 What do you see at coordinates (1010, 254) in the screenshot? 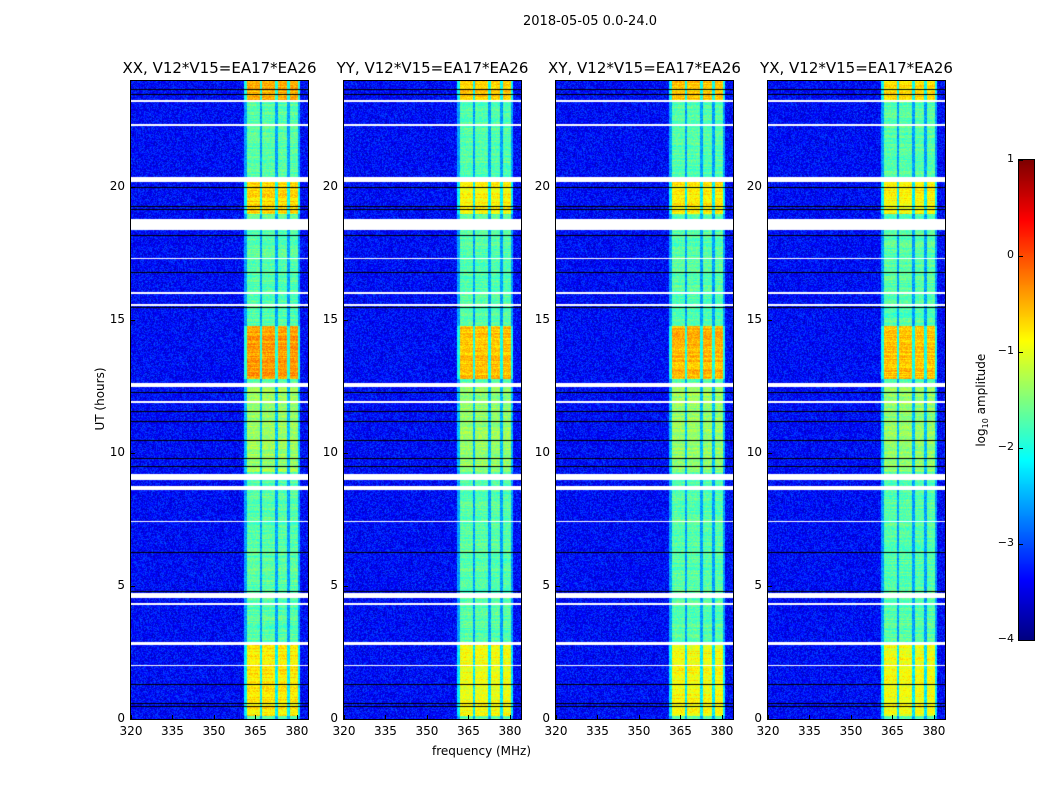
I see `colorbar-tick-label: 0` at bounding box center [1010, 254].